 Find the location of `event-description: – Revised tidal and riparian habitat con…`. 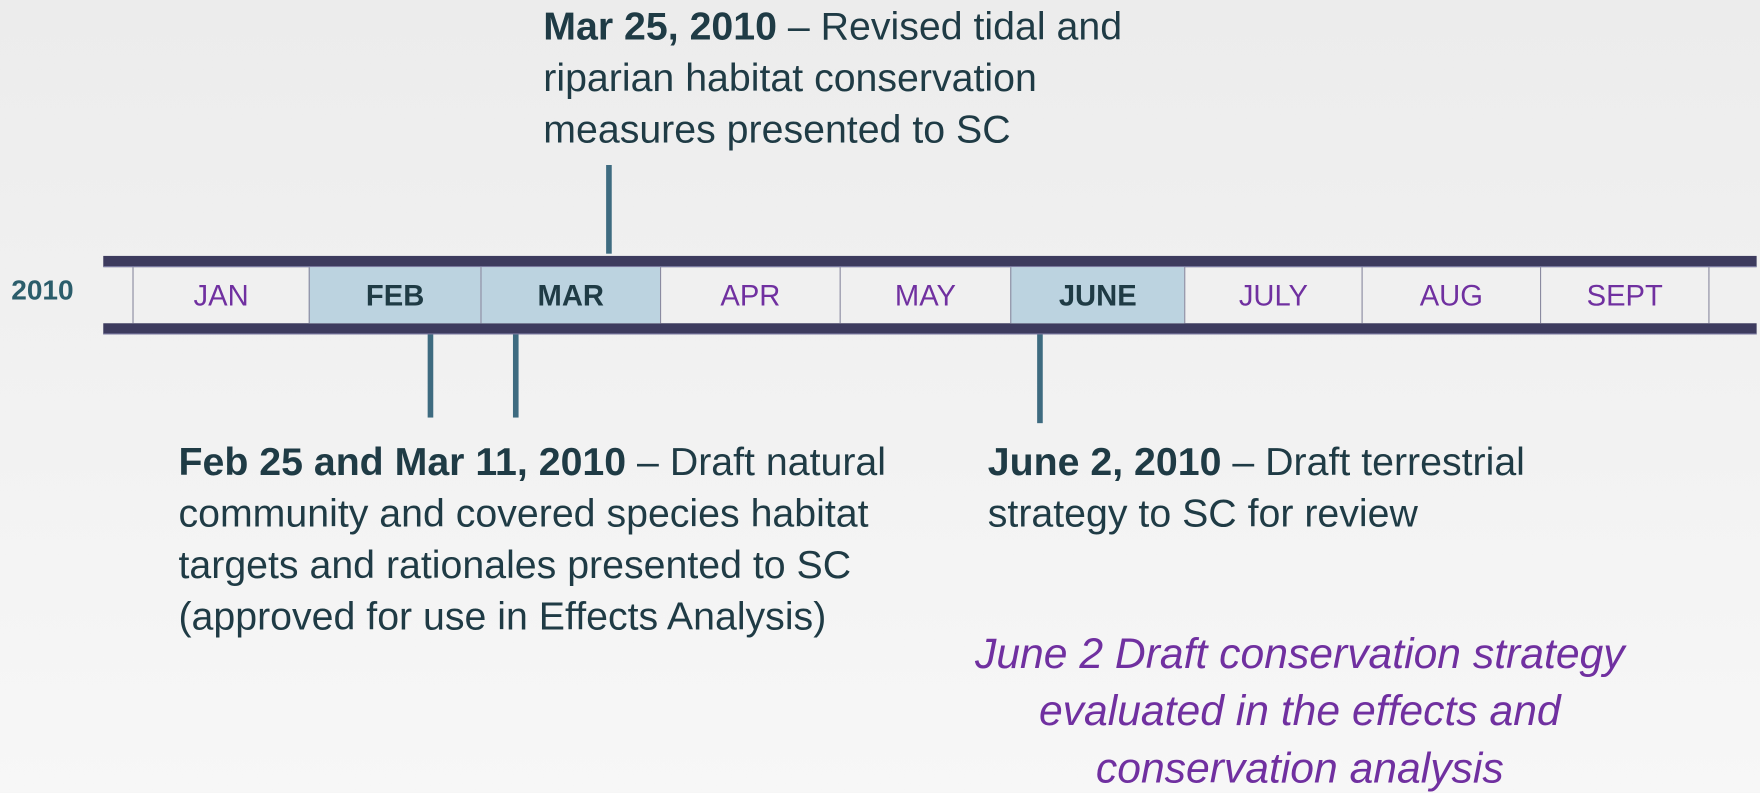

event-description: – Revised tidal and riparian habitat con… is located at coordinates (833, 78).